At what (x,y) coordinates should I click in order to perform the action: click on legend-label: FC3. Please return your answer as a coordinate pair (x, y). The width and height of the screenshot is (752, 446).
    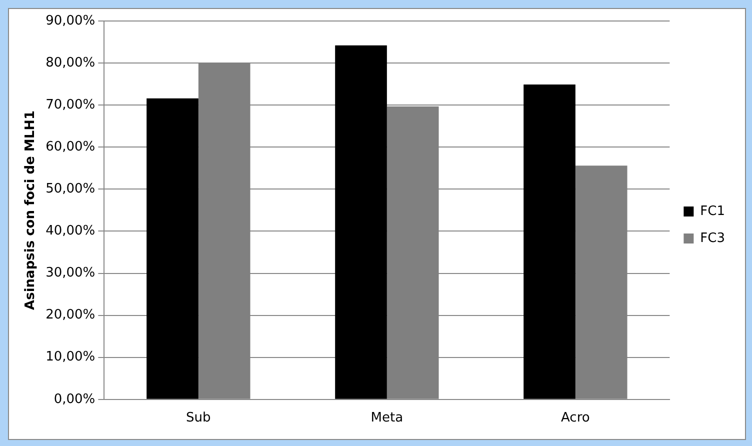
    Looking at the image, I should click on (712, 238).